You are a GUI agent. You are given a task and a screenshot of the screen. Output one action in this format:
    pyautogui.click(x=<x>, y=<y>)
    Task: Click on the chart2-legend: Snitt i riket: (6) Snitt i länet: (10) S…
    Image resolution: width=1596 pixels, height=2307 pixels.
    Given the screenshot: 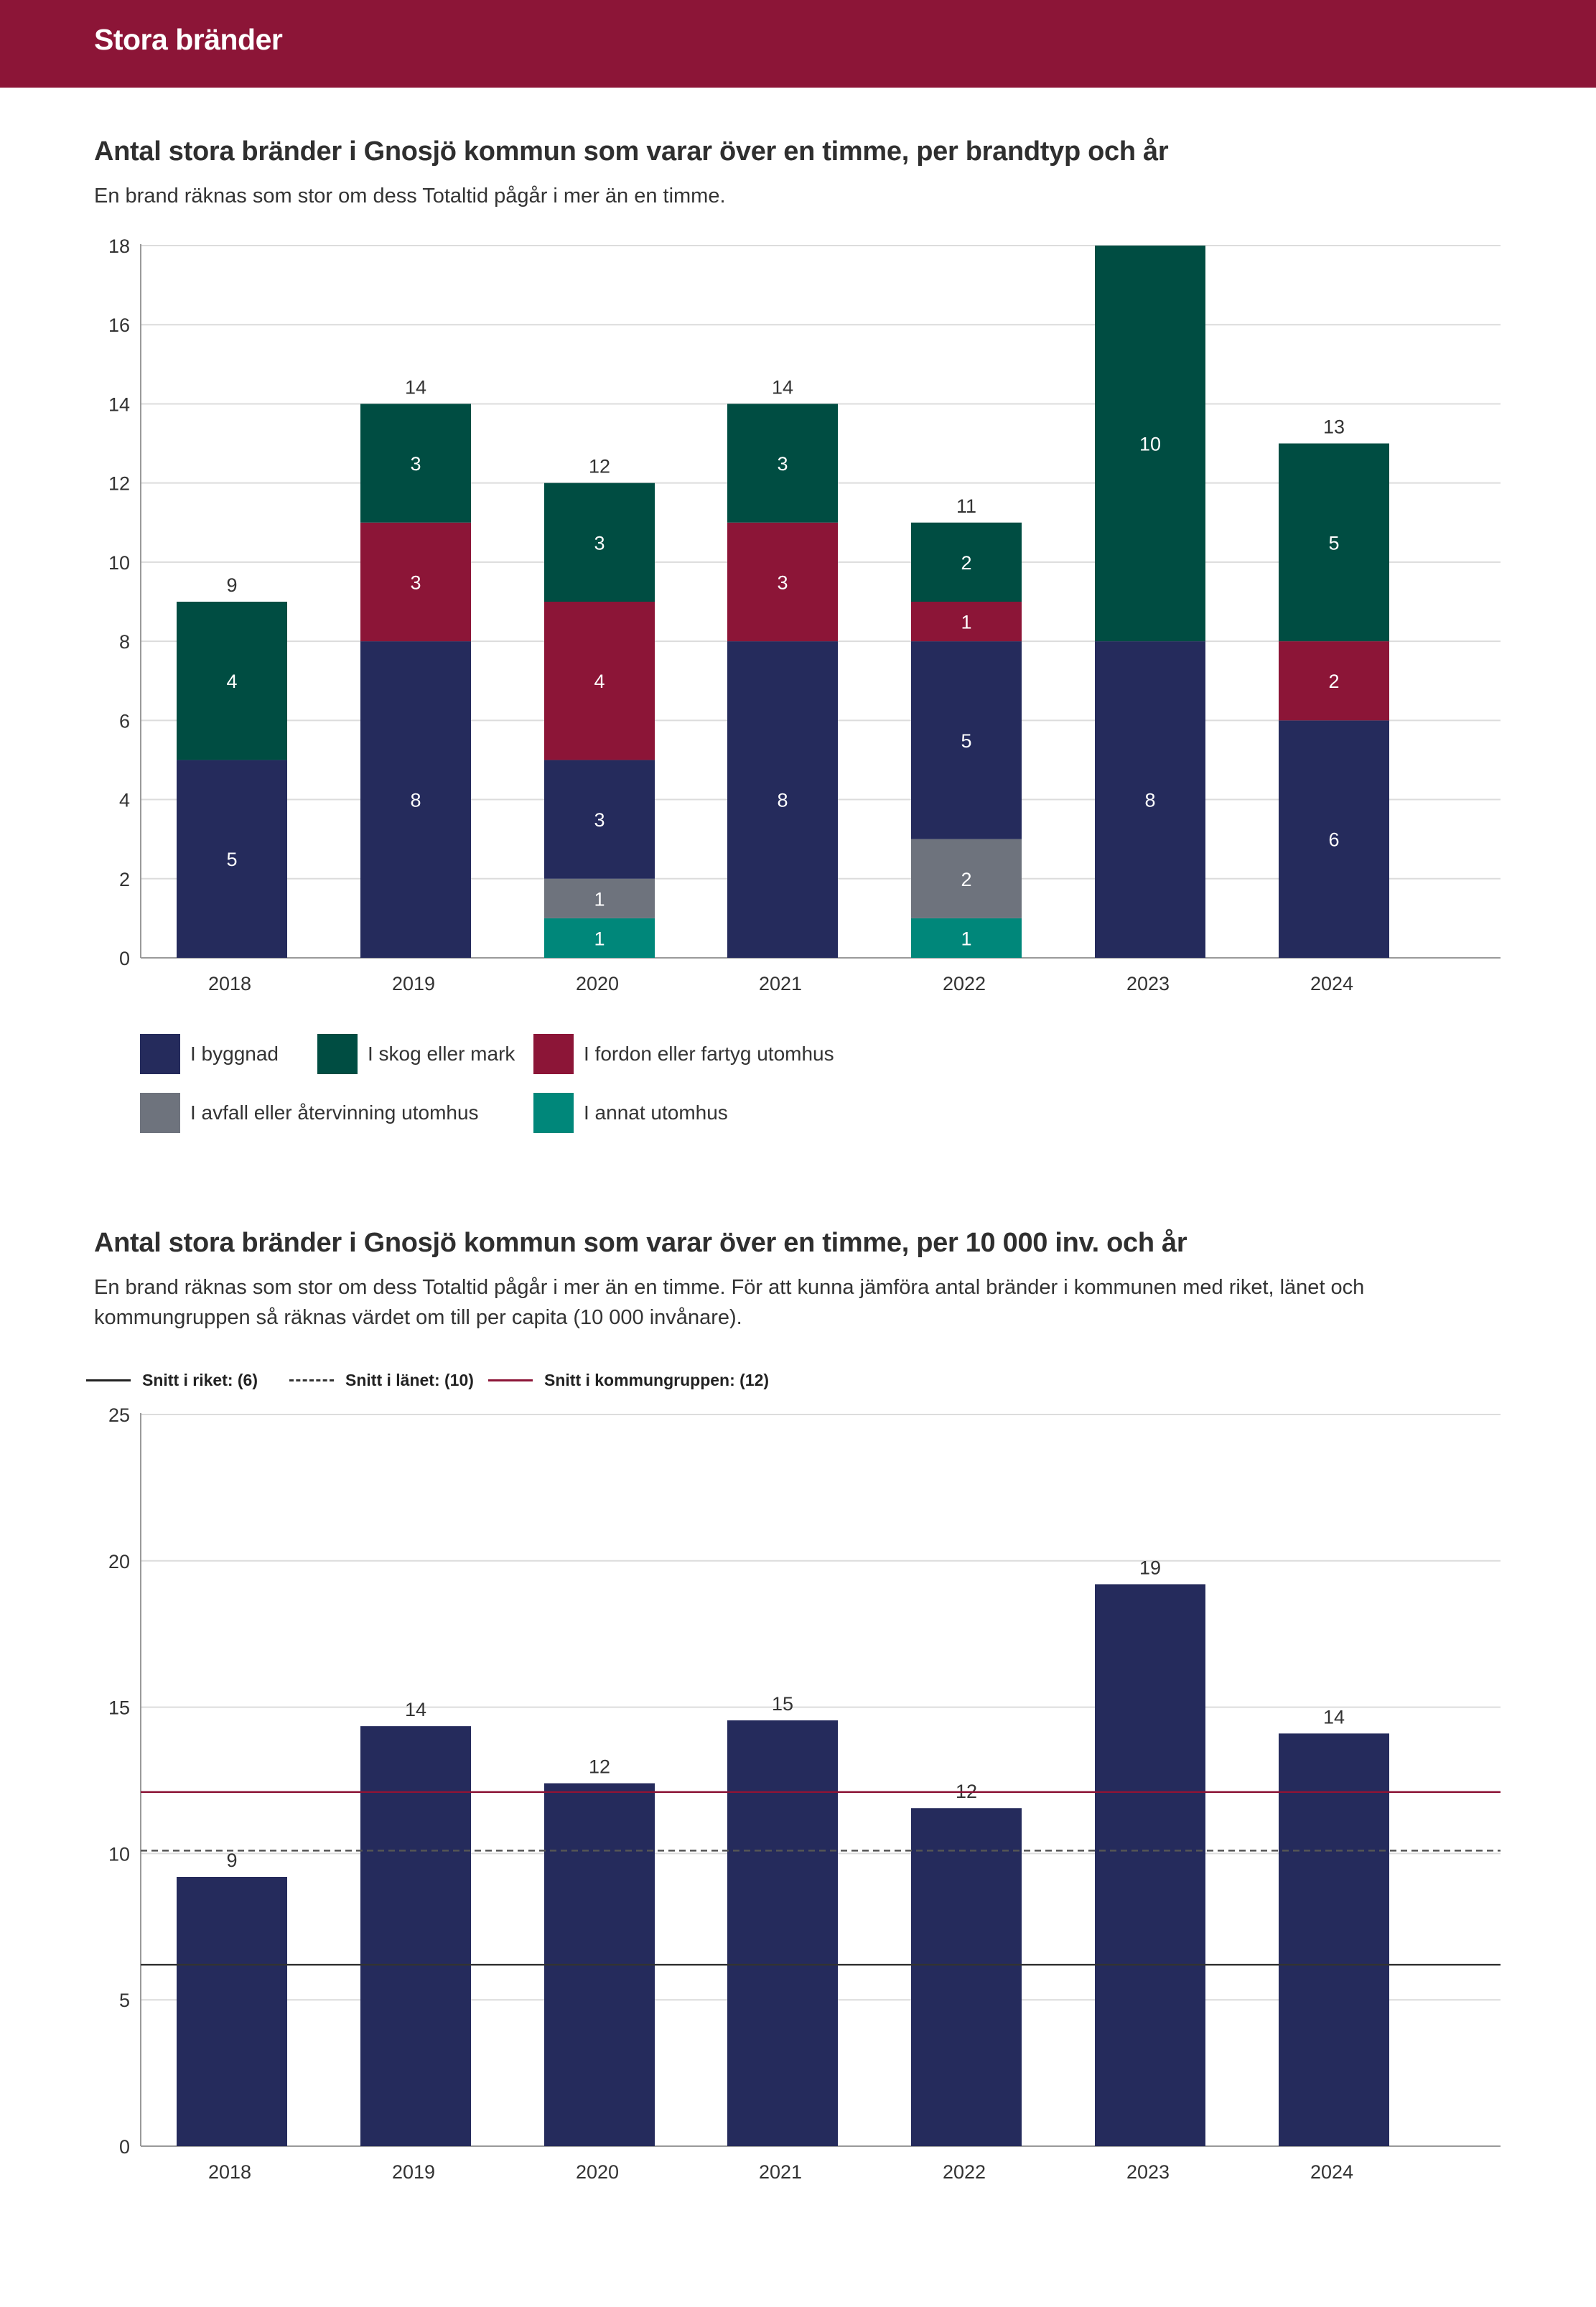 What is the action you would take?
    pyautogui.click(x=481, y=1380)
    